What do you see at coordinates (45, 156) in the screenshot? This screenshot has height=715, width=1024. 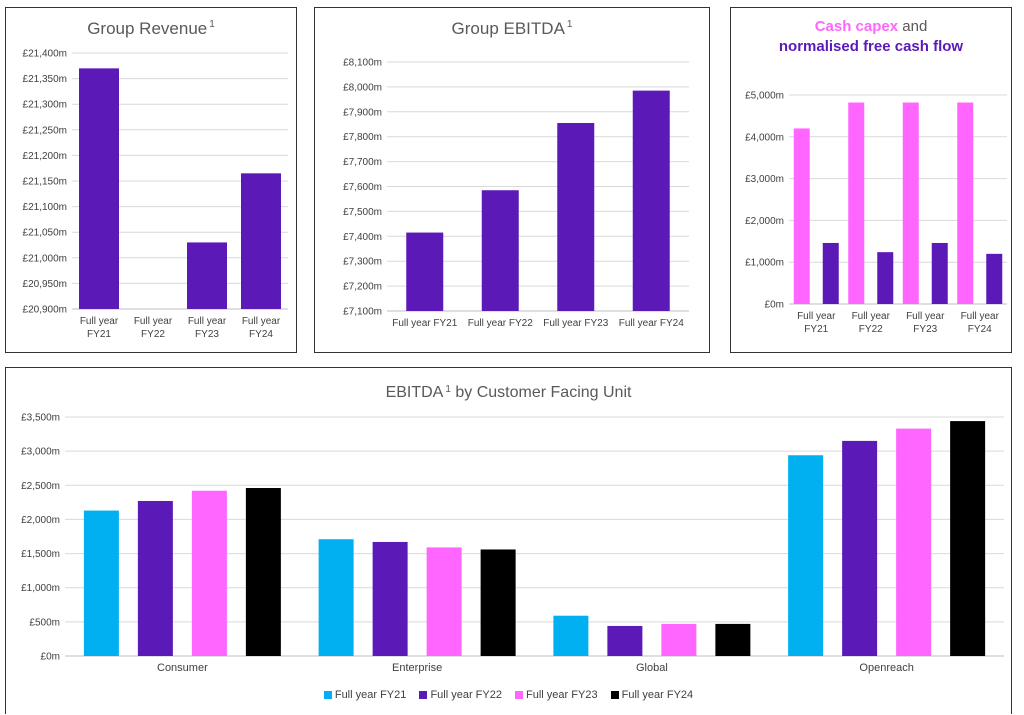 I see `revenue-ytick-label: £21,200m` at bounding box center [45, 156].